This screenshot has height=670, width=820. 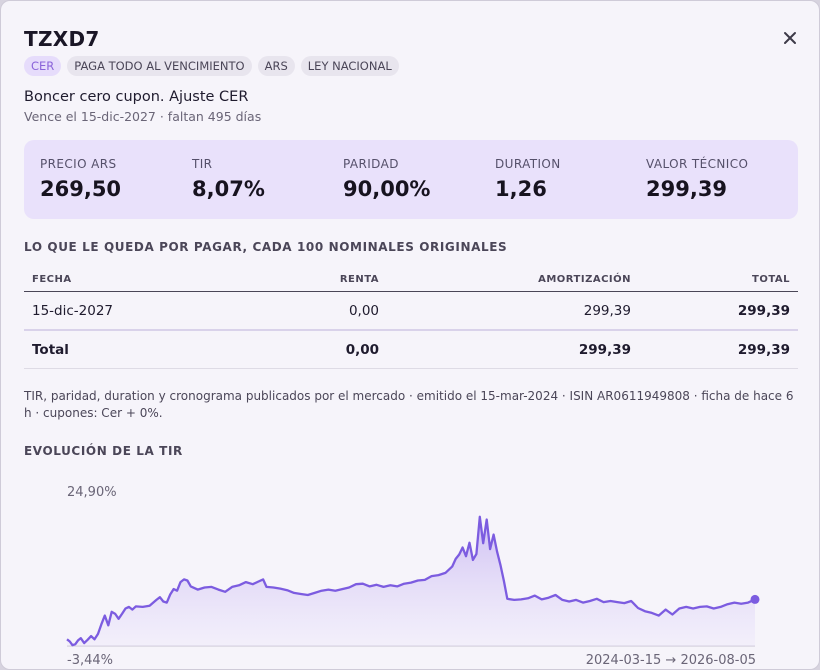 I want to click on stat-parity: PARIDAD 90,00%, so click(x=386, y=179).